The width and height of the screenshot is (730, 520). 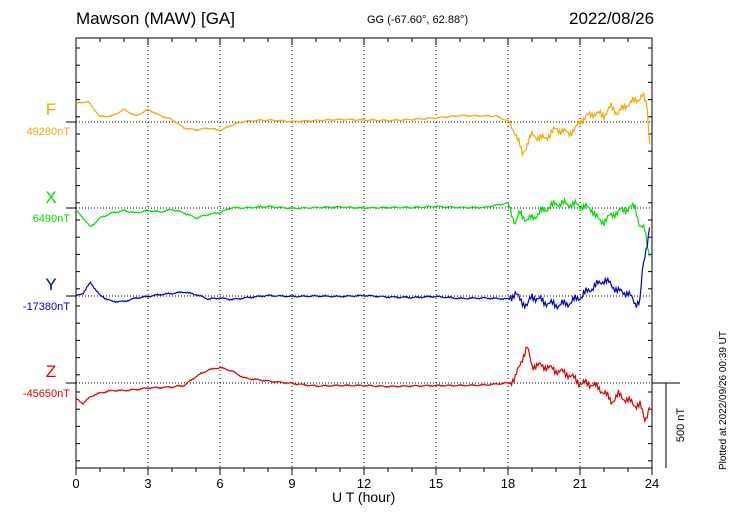 I want to click on scale-bar-label: 500 nT, so click(x=681, y=425).